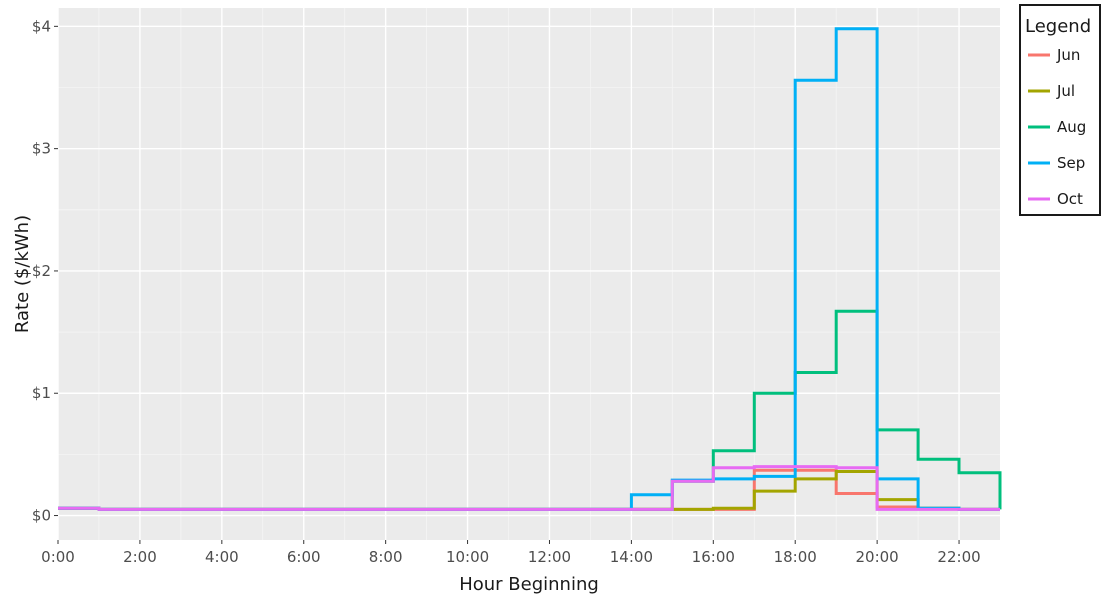 This screenshot has height=601, width=1102. Describe the element at coordinates (467, 557) in the screenshot. I see `x-tick-label: 10:00` at that location.